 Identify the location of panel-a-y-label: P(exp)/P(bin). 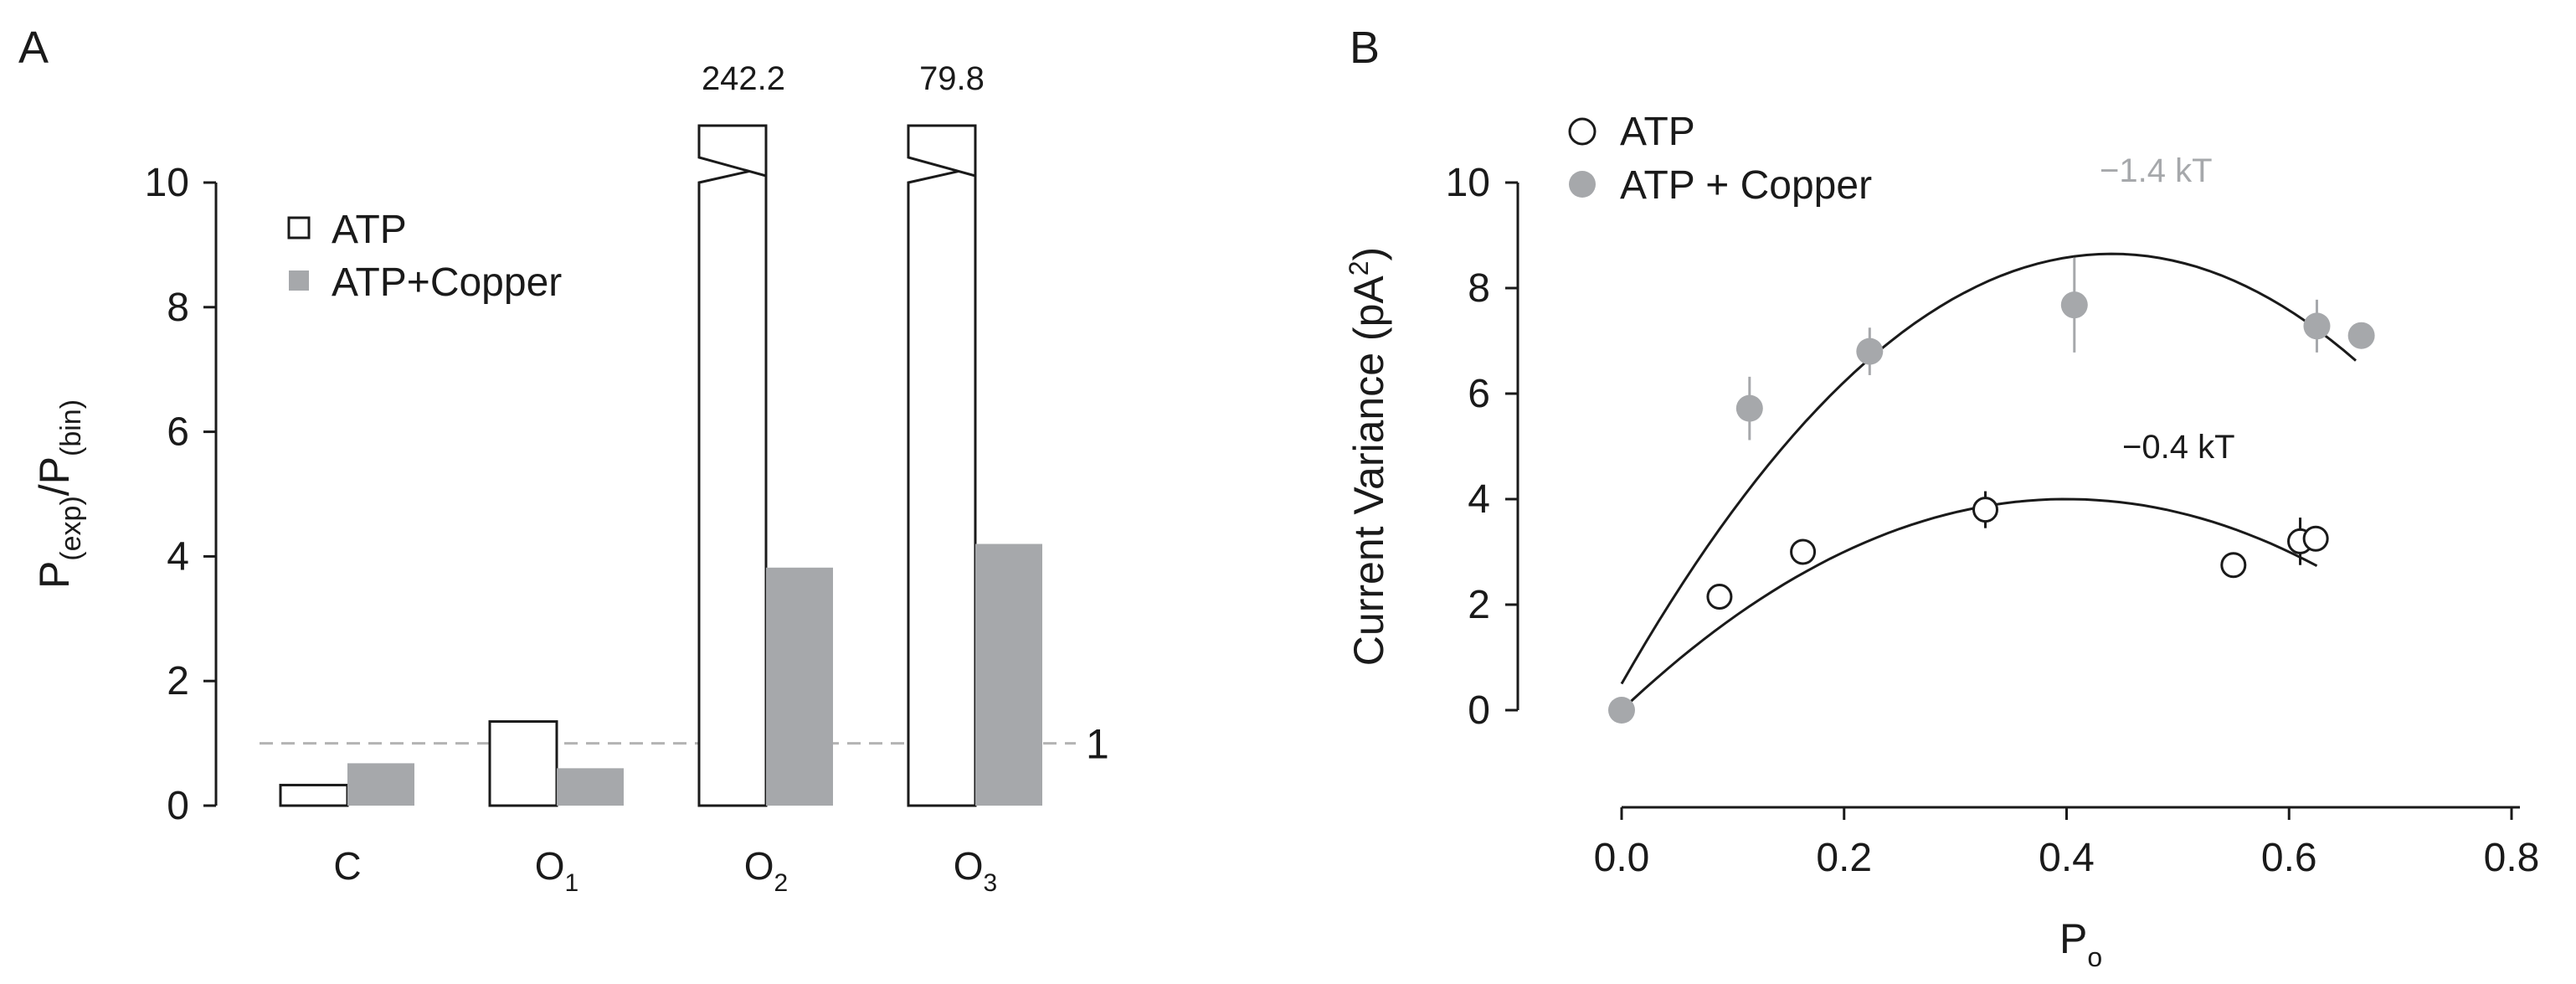
(59, 494).